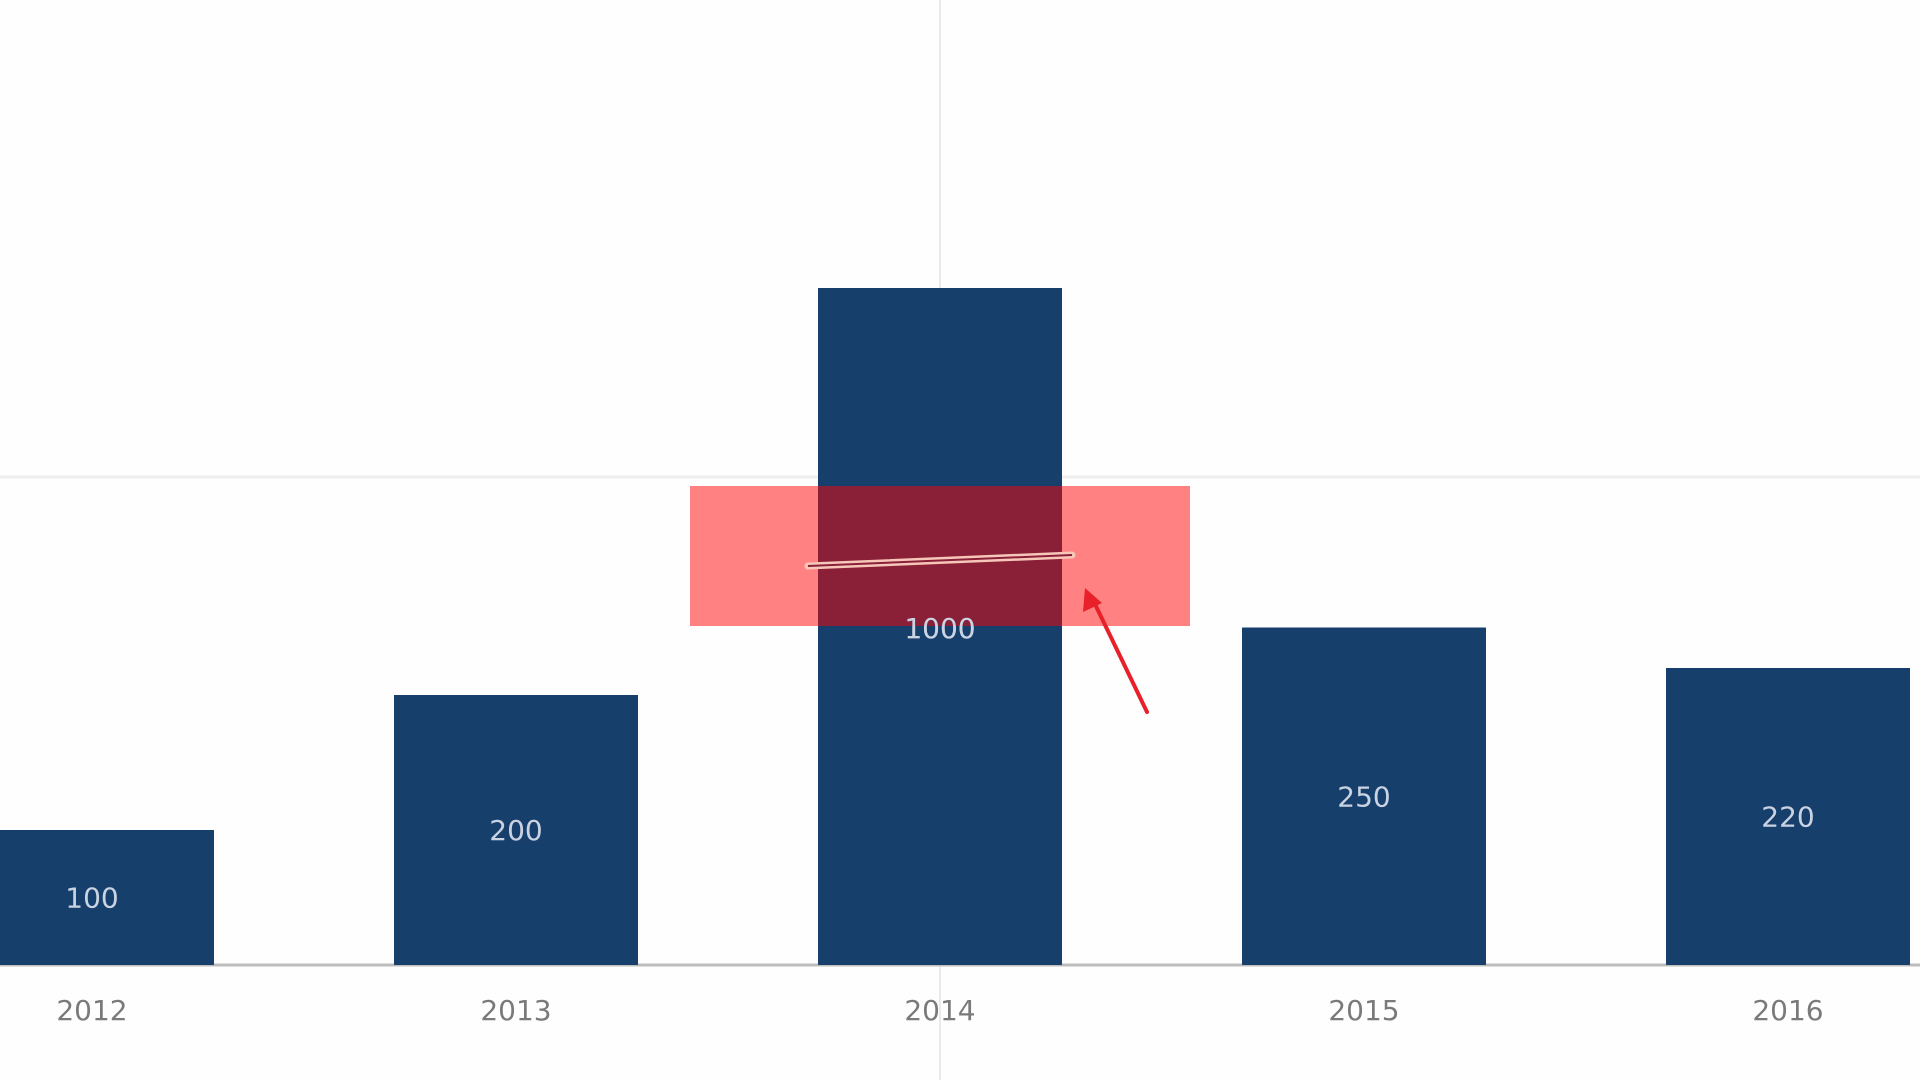 The image size is (1920, 1080). I want to click on category-label: 2014, so click(939, 1010).